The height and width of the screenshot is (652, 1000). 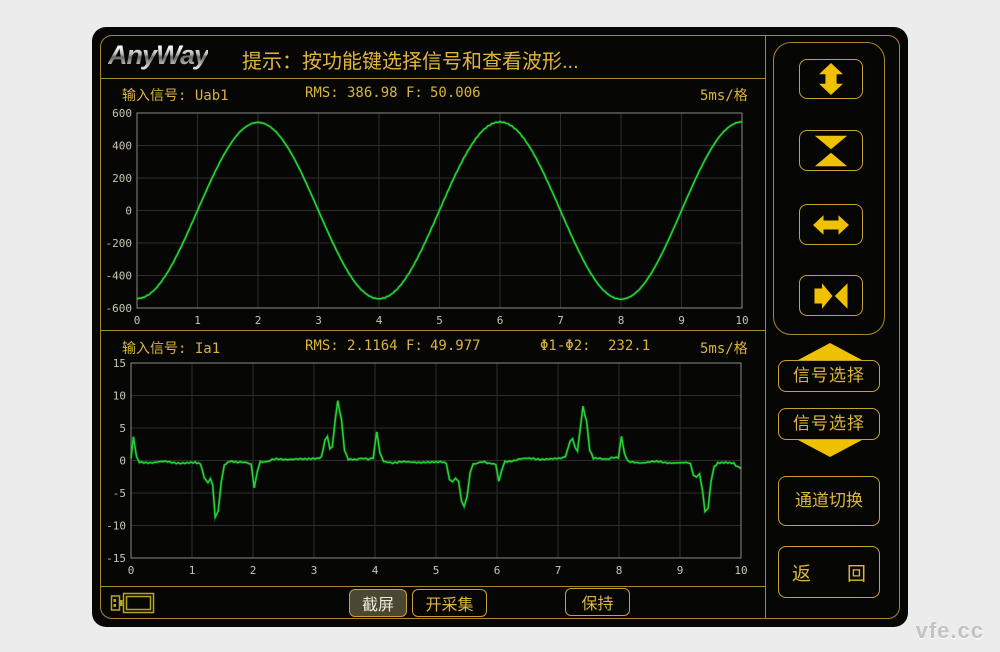 I want to click on back-button: 返 回, so click(x=829, y=572).